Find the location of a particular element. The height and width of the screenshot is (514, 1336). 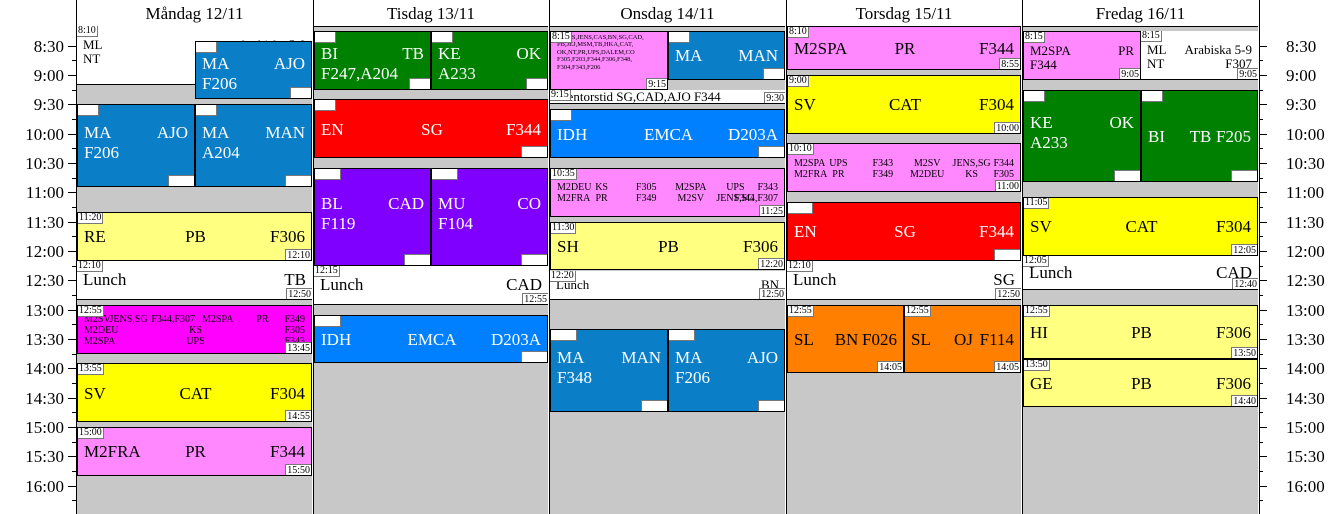

lesson-block: GE PB F306 13:50 14:40 is located at coordinates (1140, 383).